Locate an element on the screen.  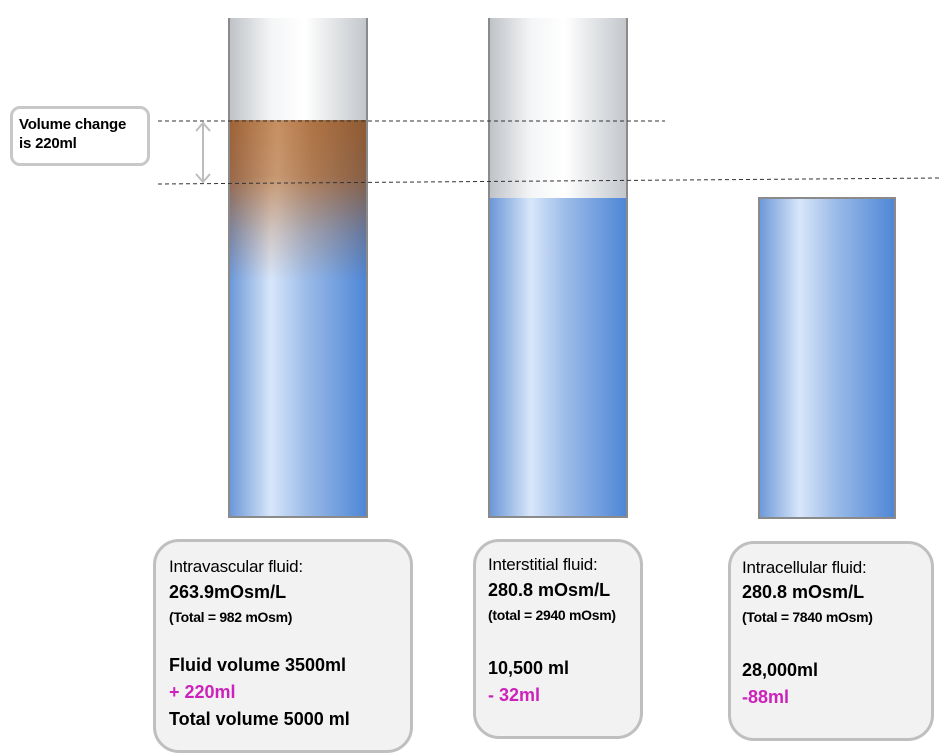
intracellular-volume: 28,000ml is located at coordinates (780, 670).